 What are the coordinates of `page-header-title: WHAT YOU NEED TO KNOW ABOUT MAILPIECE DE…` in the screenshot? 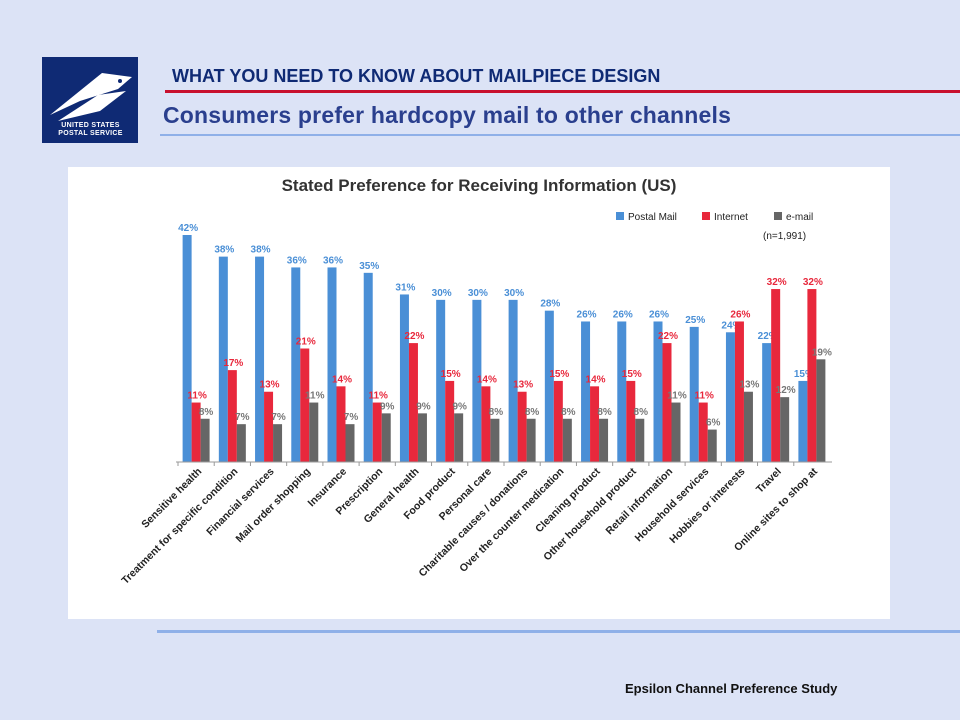 It's located at (416, 76).